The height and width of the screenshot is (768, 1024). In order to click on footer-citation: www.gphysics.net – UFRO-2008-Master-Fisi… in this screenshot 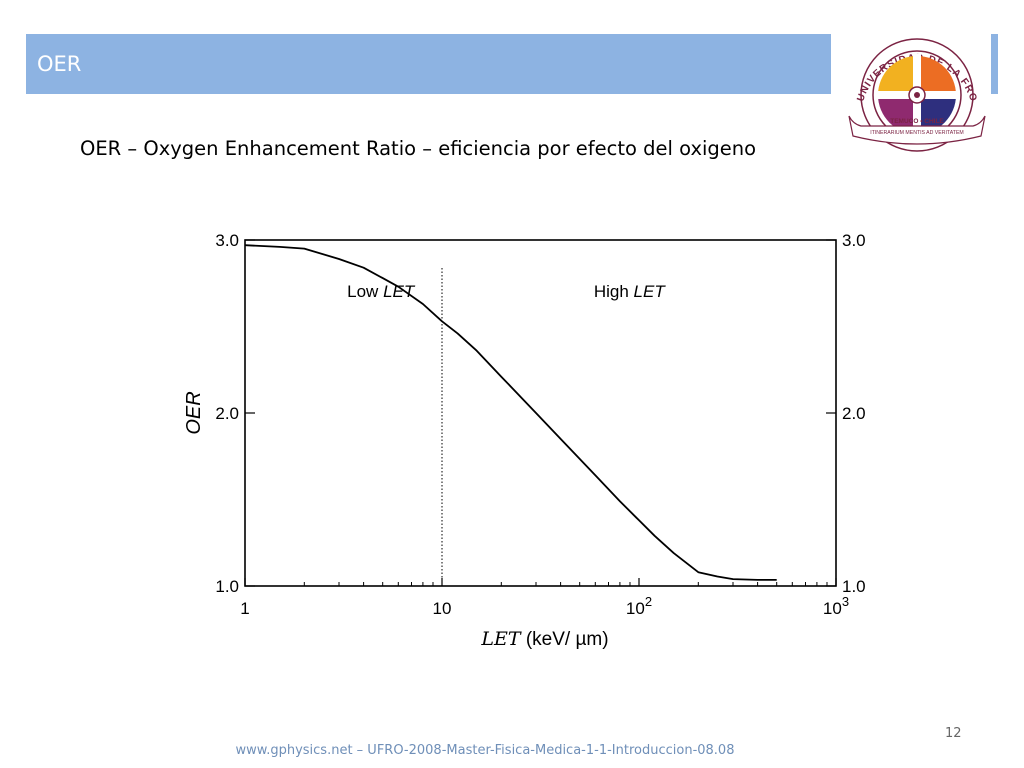, I will do `click(512, 750)`.